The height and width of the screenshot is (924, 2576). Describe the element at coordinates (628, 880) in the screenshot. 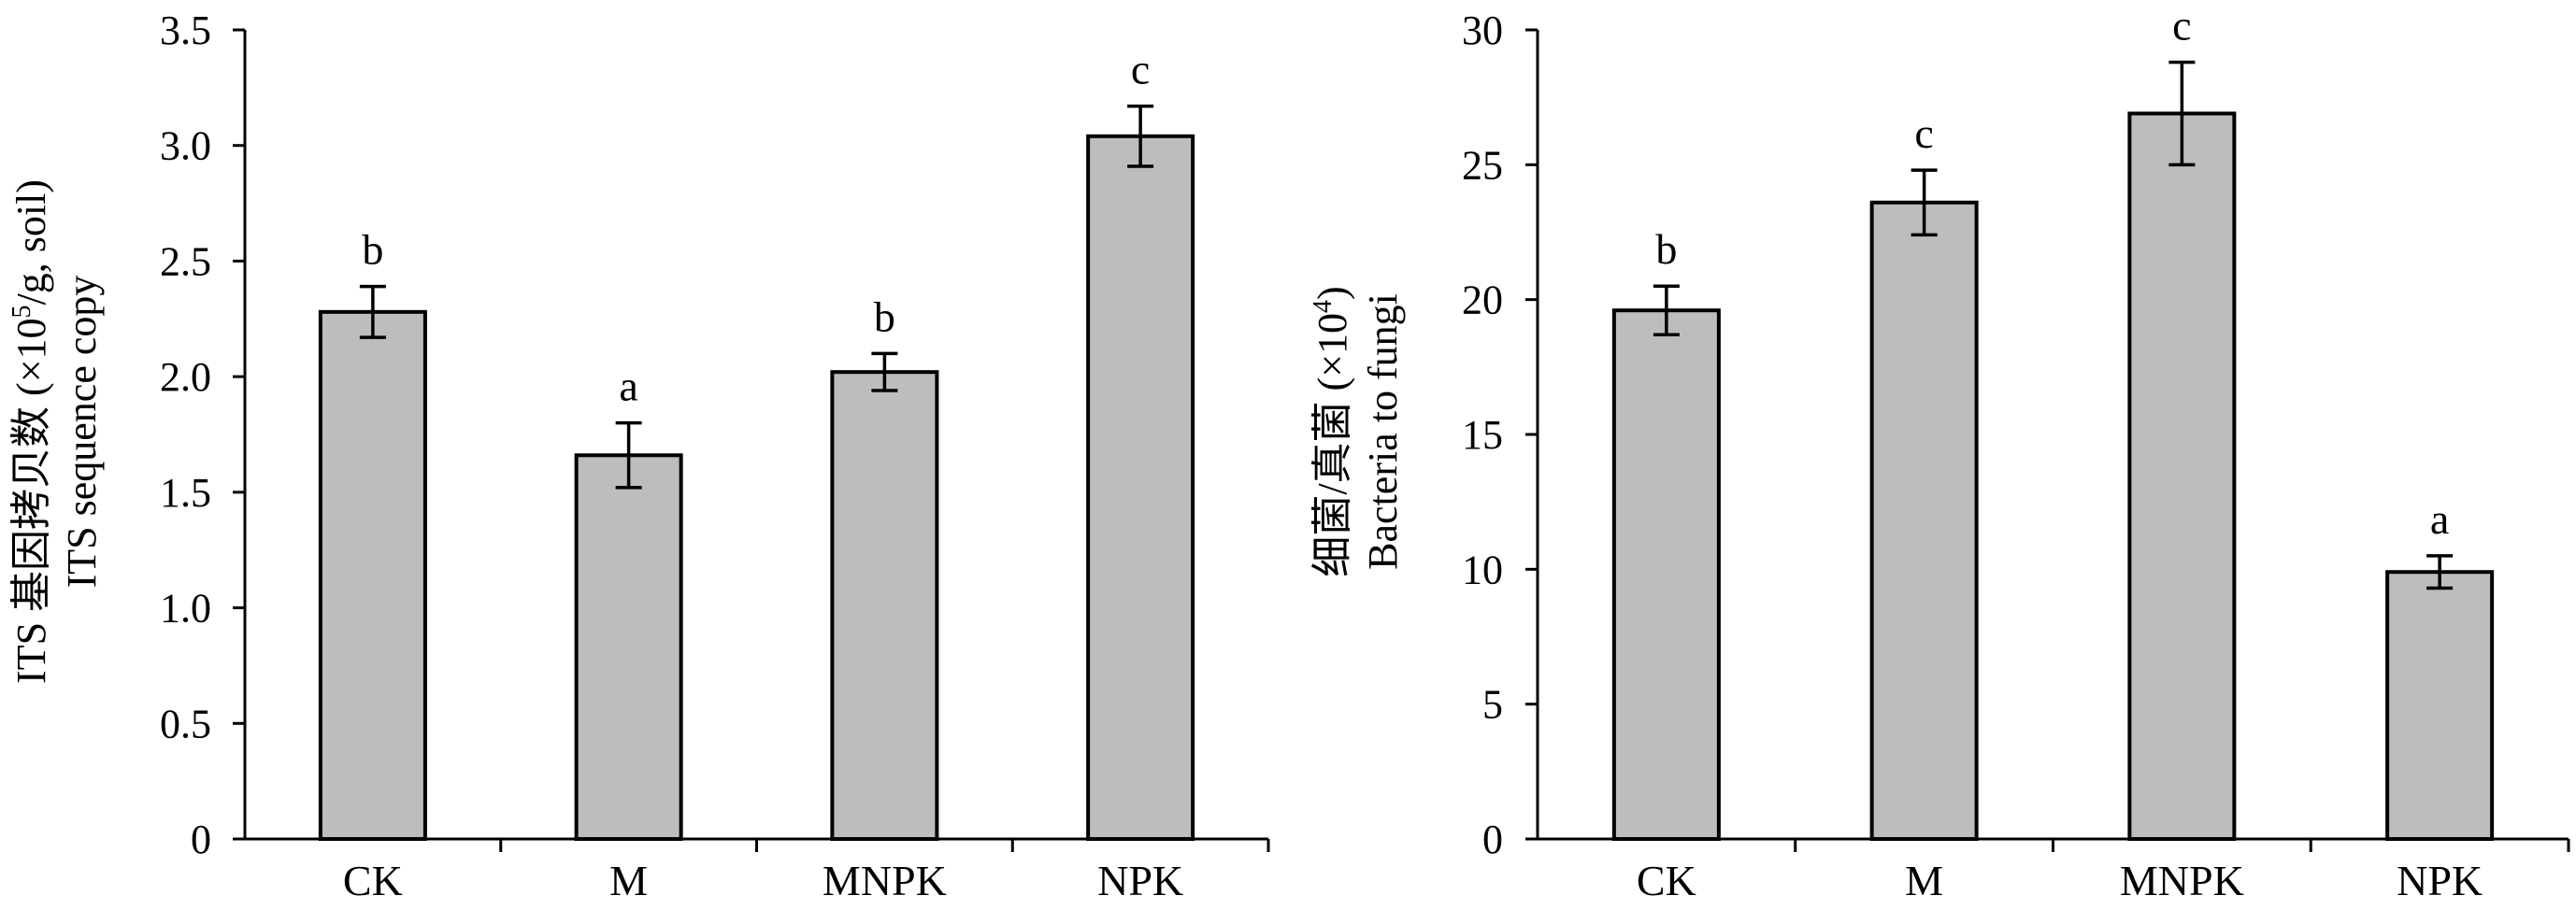

I see `its-copy-category-label-m: M` at that location.